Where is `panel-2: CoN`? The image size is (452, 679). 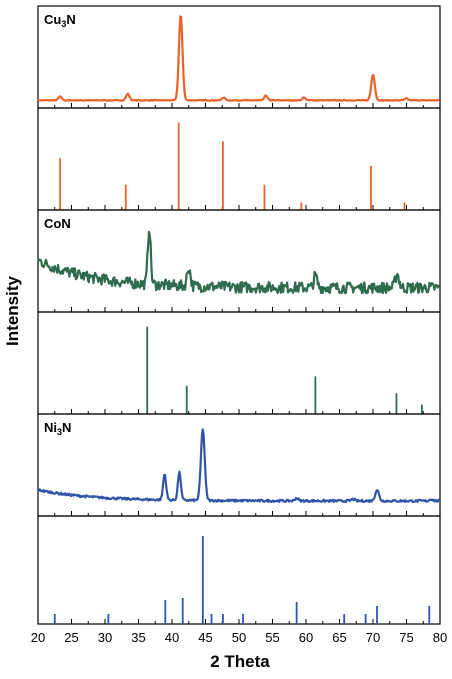
panel-2: CoN is located at coordinates (238, 261).